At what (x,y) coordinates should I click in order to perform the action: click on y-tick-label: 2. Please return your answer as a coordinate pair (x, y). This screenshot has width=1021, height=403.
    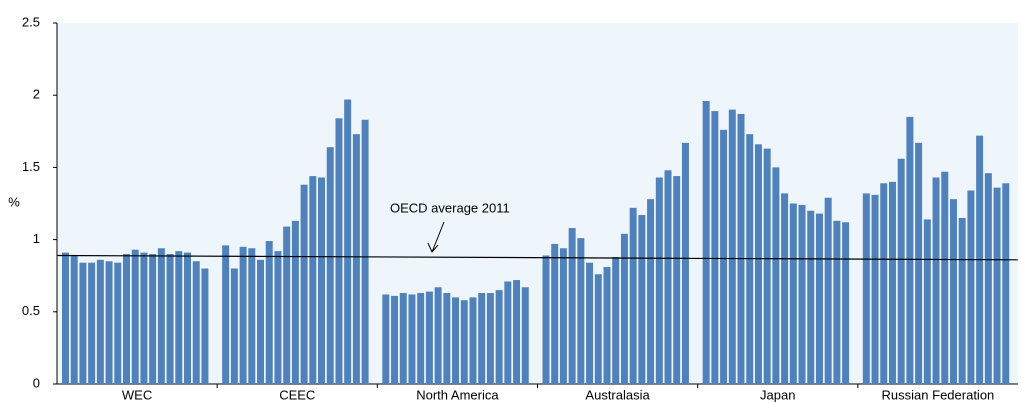
    Looking at the image, I should click on (36, 94).